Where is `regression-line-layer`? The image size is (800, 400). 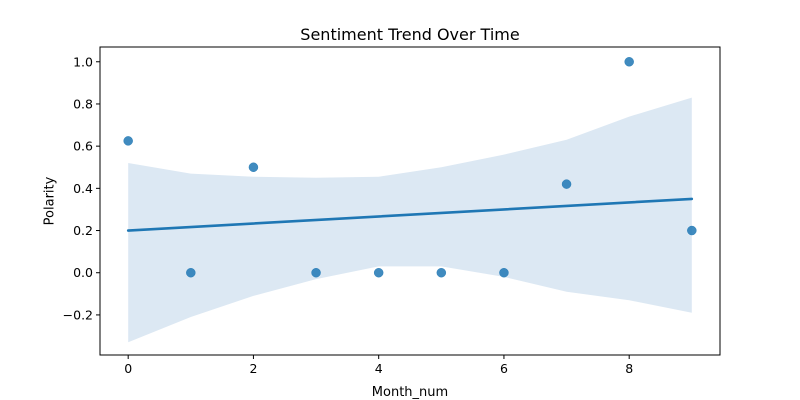 regression-line-layer is located at coordinates (410, 214).